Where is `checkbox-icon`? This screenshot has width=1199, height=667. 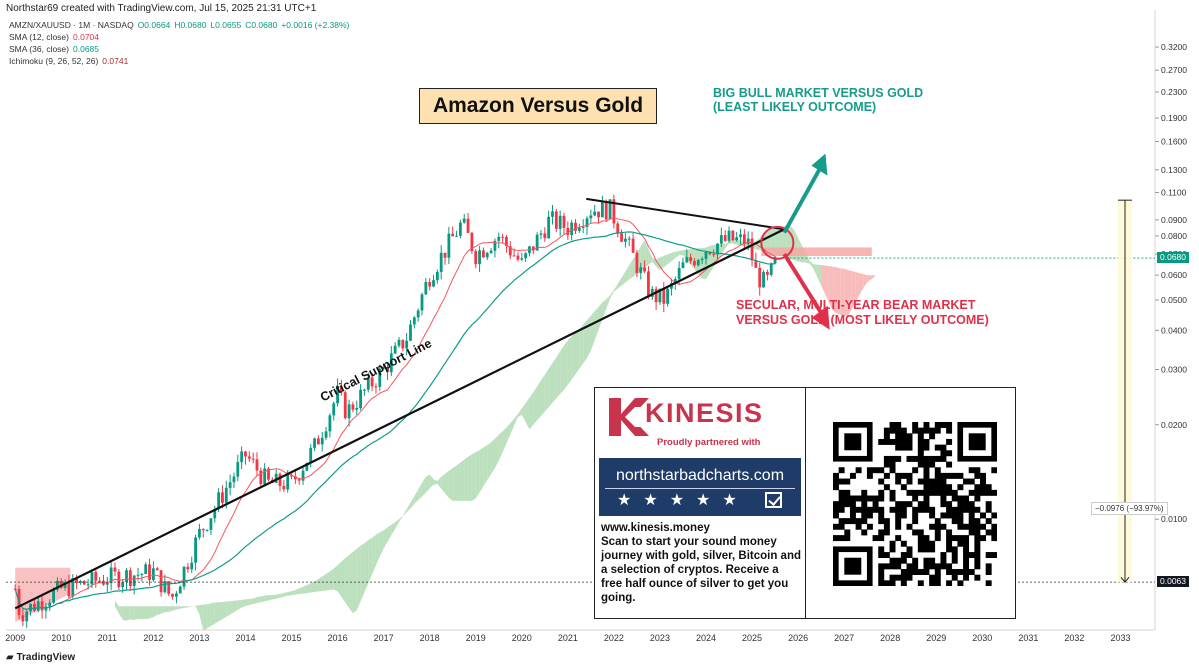 checkbox-icon is located at coordinates (773, 500).